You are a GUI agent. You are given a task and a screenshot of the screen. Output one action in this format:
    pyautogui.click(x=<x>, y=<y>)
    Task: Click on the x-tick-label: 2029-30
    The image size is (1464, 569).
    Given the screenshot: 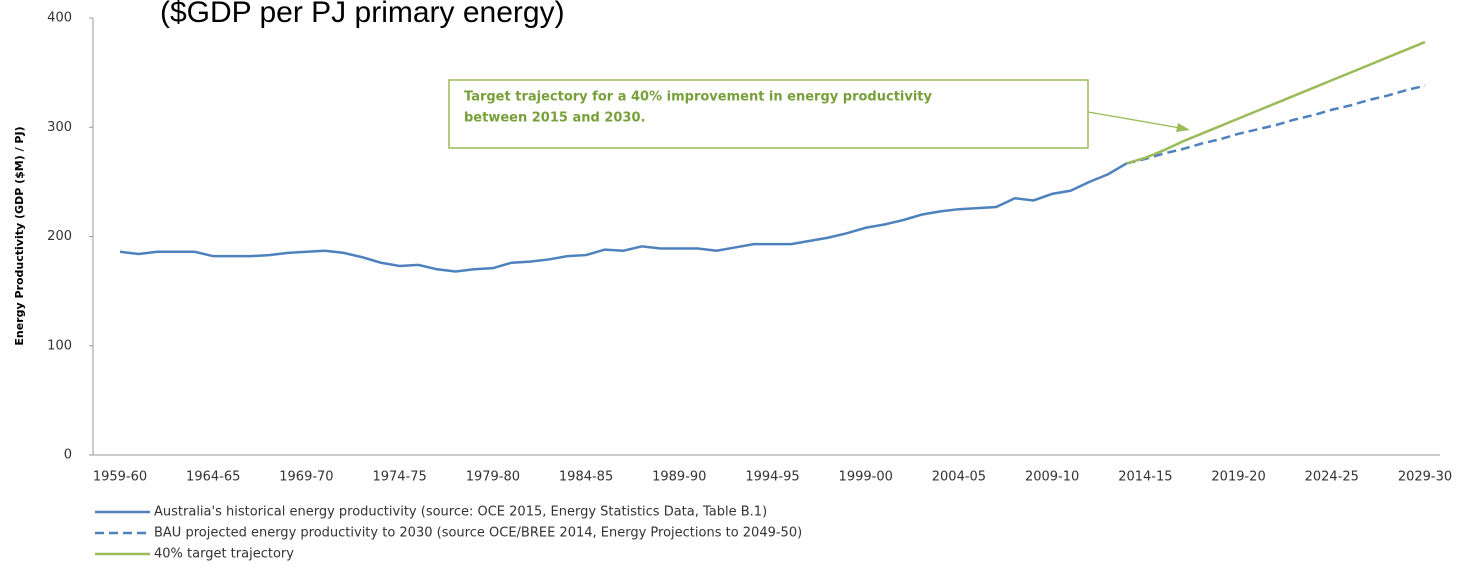 What is the action you would take?
    pyautogui.click(x=1425, y=477)
    